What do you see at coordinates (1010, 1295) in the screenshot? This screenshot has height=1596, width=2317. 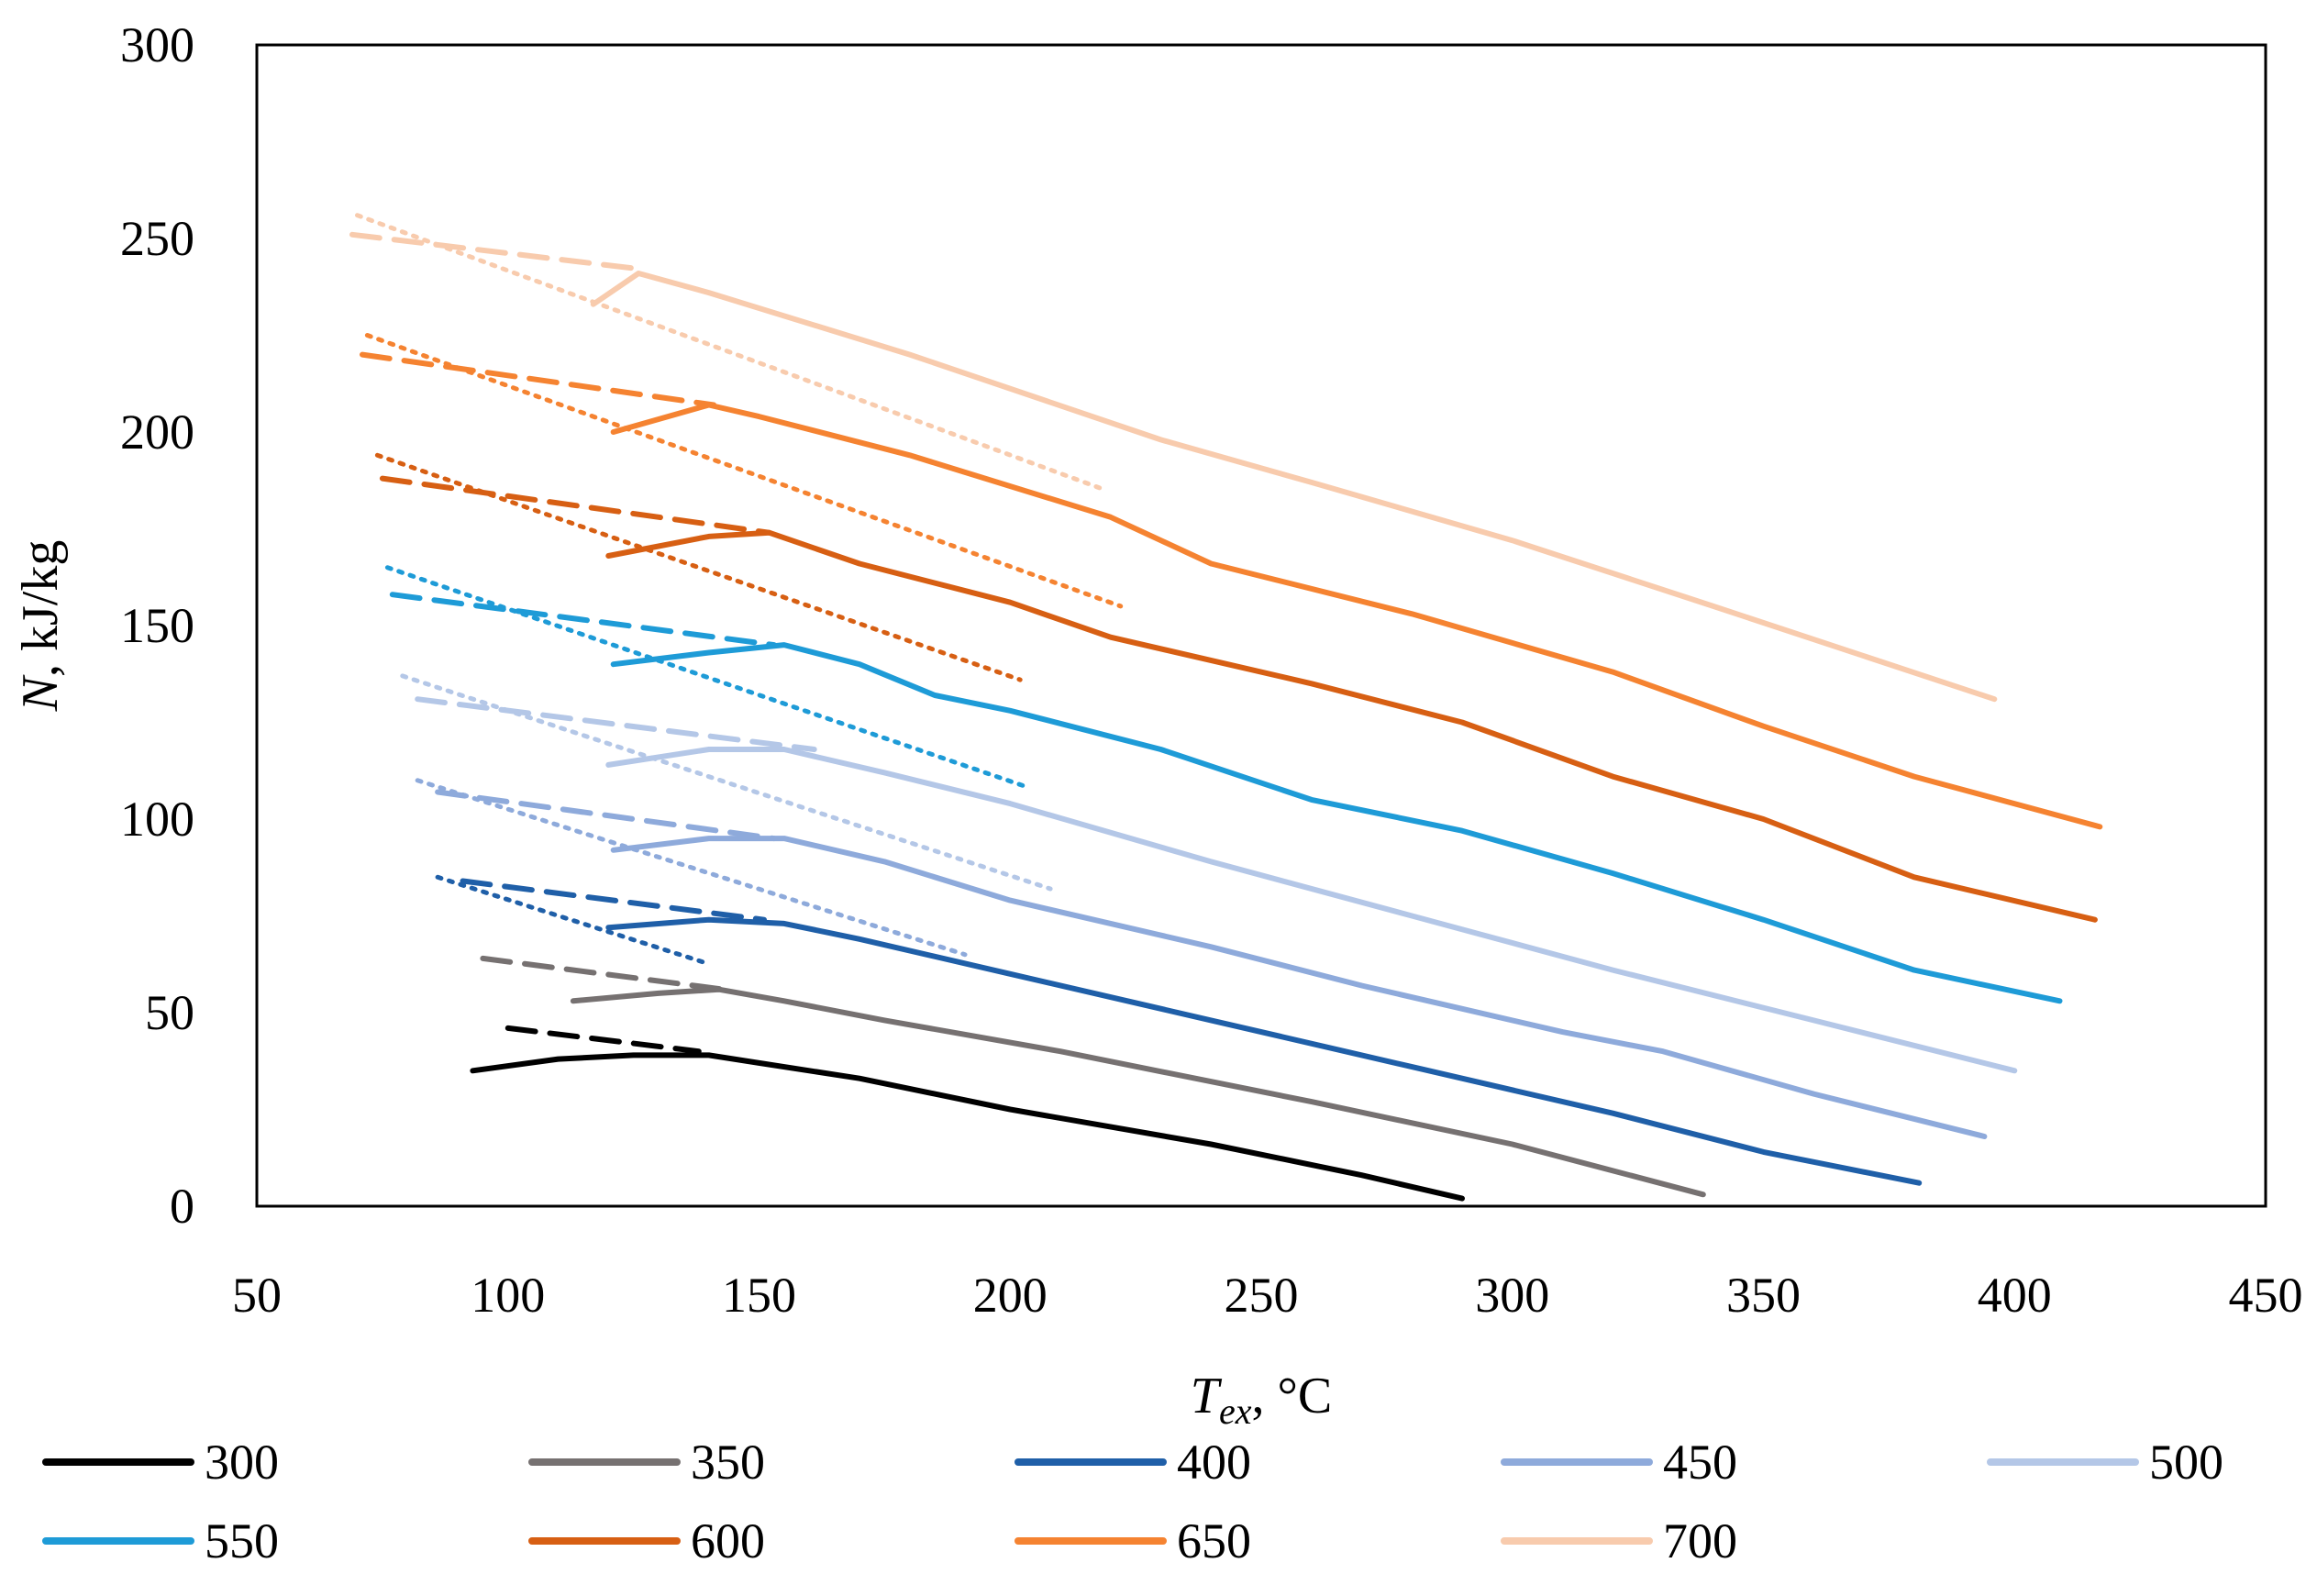 I see `x-tick-label: 200` at bounding box center [1010, 1295].